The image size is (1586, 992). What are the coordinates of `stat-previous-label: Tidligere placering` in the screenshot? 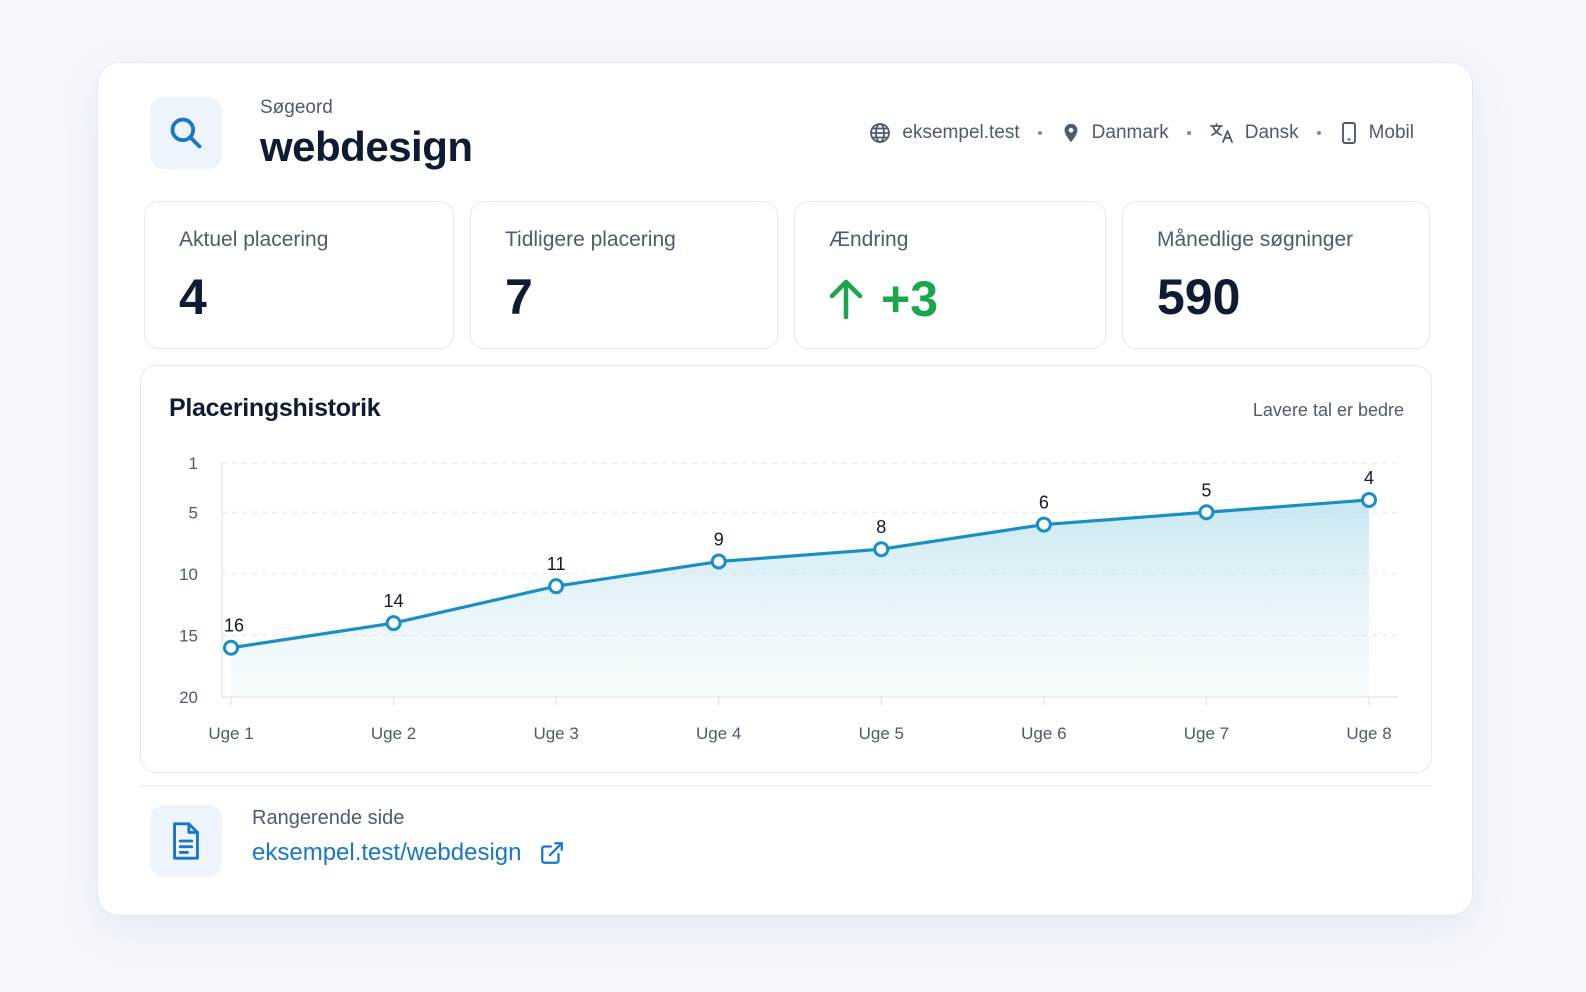 It's located at (590, 239).